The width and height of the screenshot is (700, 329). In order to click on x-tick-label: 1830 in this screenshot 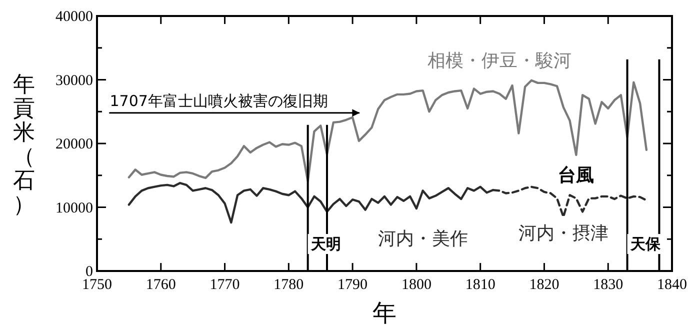, I will do `click(608, 285)`.